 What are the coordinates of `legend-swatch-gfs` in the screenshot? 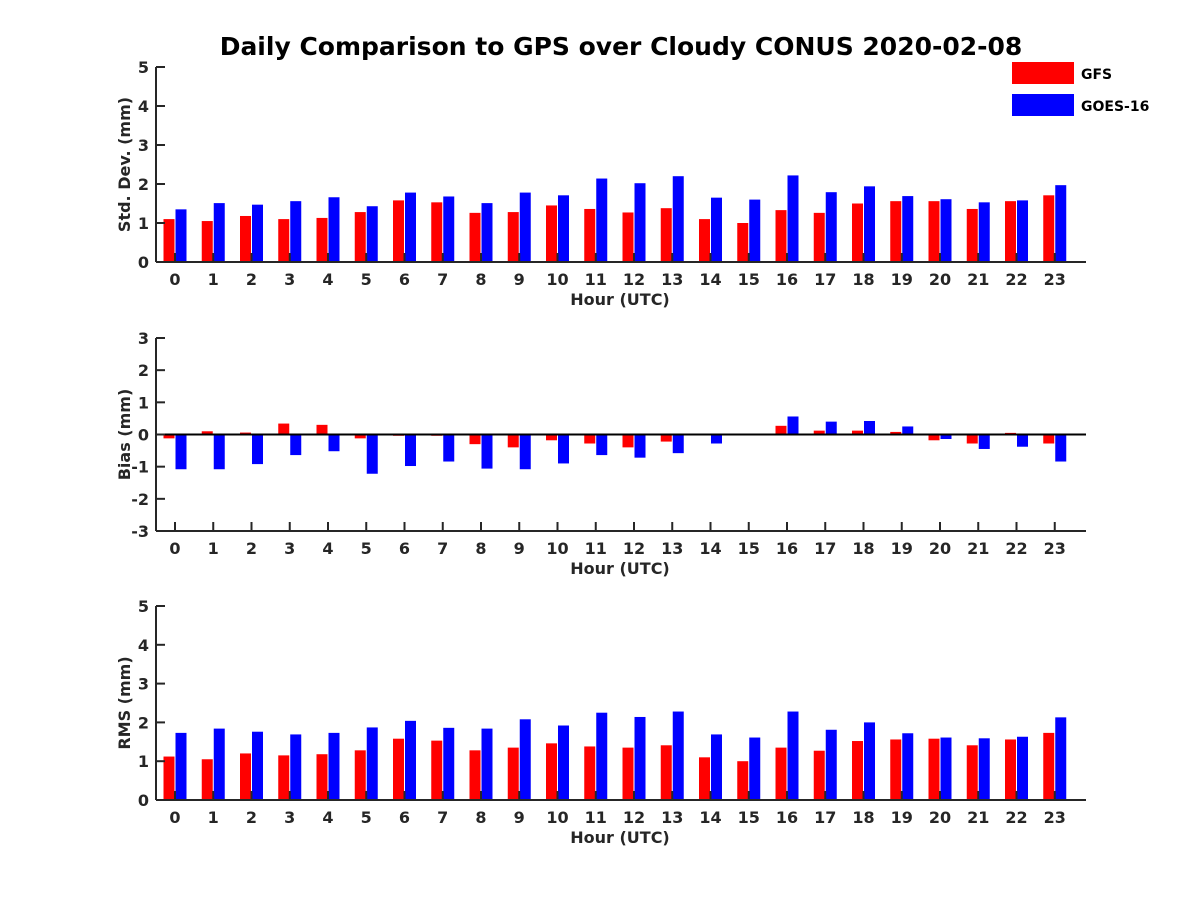 It's located at (1043, 73).